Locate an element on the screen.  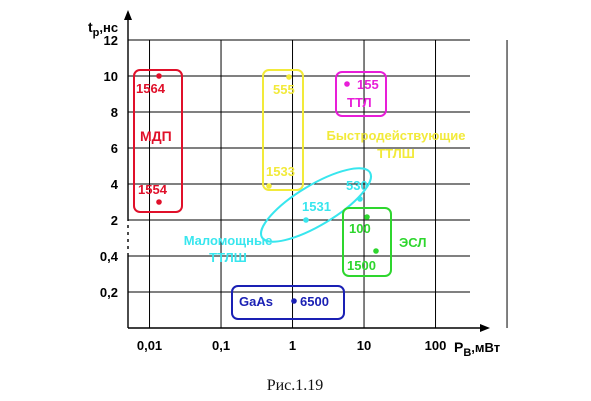
data-point-label: 1554 is located at coordinates (153, 189).